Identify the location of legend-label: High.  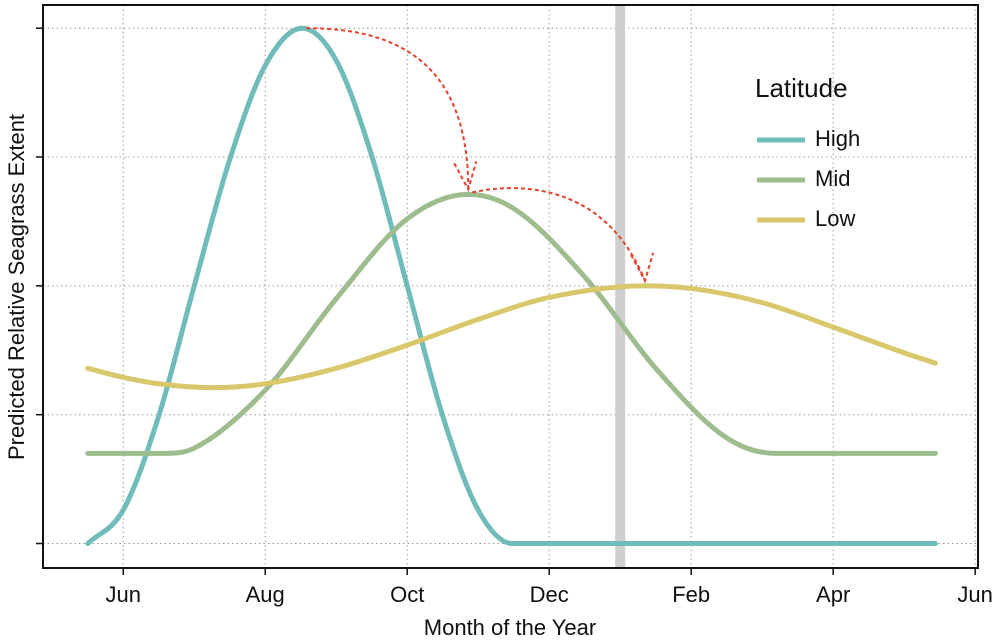
(837, 138).